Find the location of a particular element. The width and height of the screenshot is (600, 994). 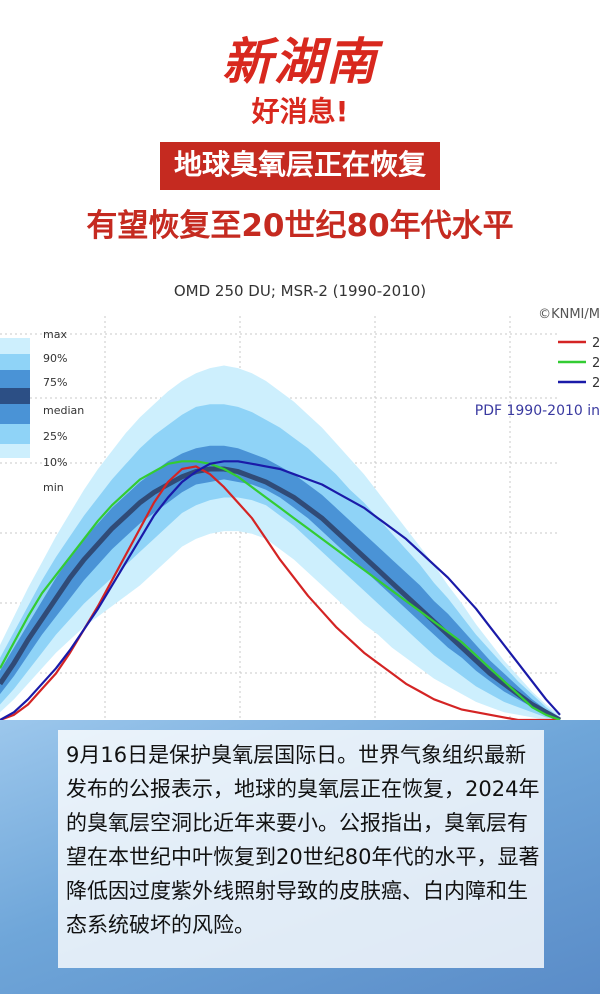

chart-title: OMD 250 DU; MSR-2 (1990-2010) is located at coordinates (300, 291).